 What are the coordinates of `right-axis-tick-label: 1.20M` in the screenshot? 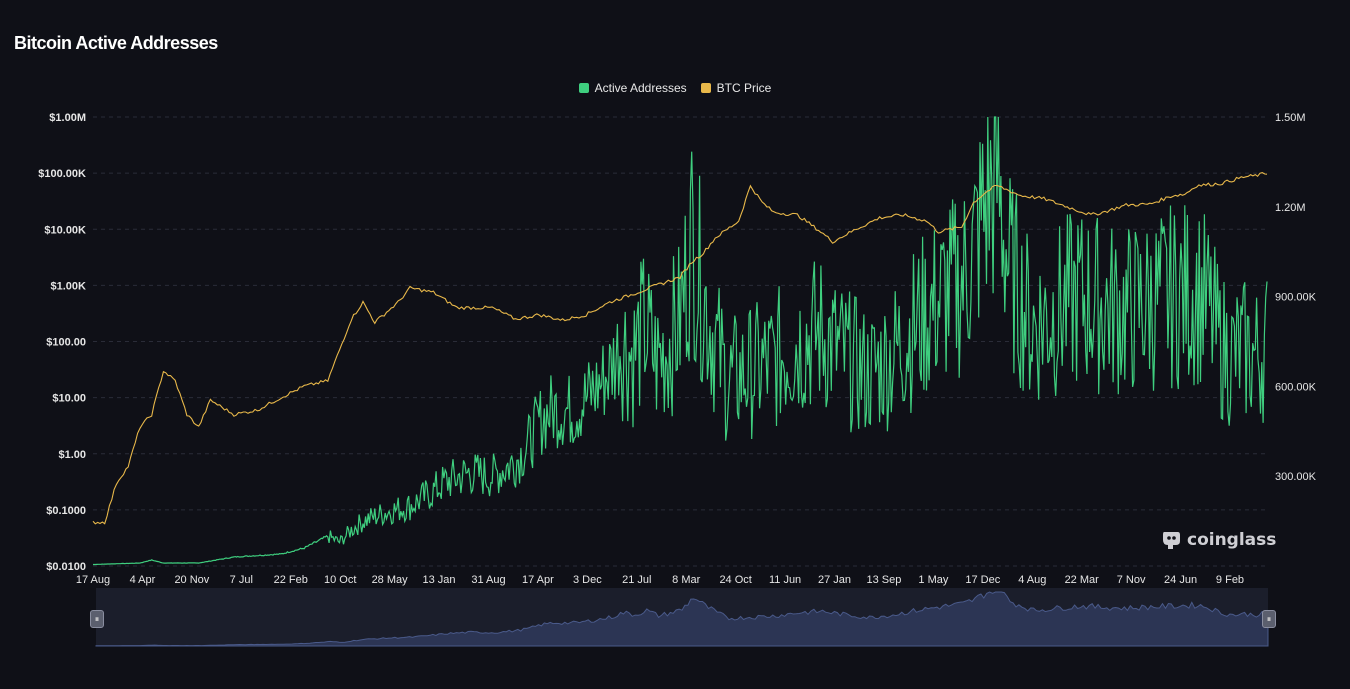 It's located at (1290, 208).